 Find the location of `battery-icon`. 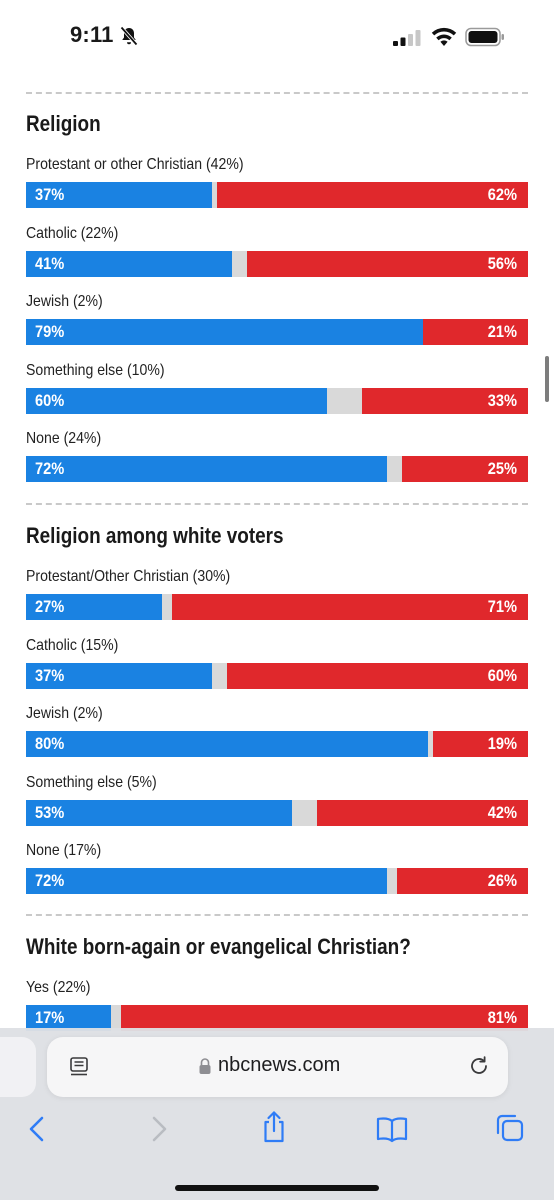

battery-icon is located at coordinates (484, 37).